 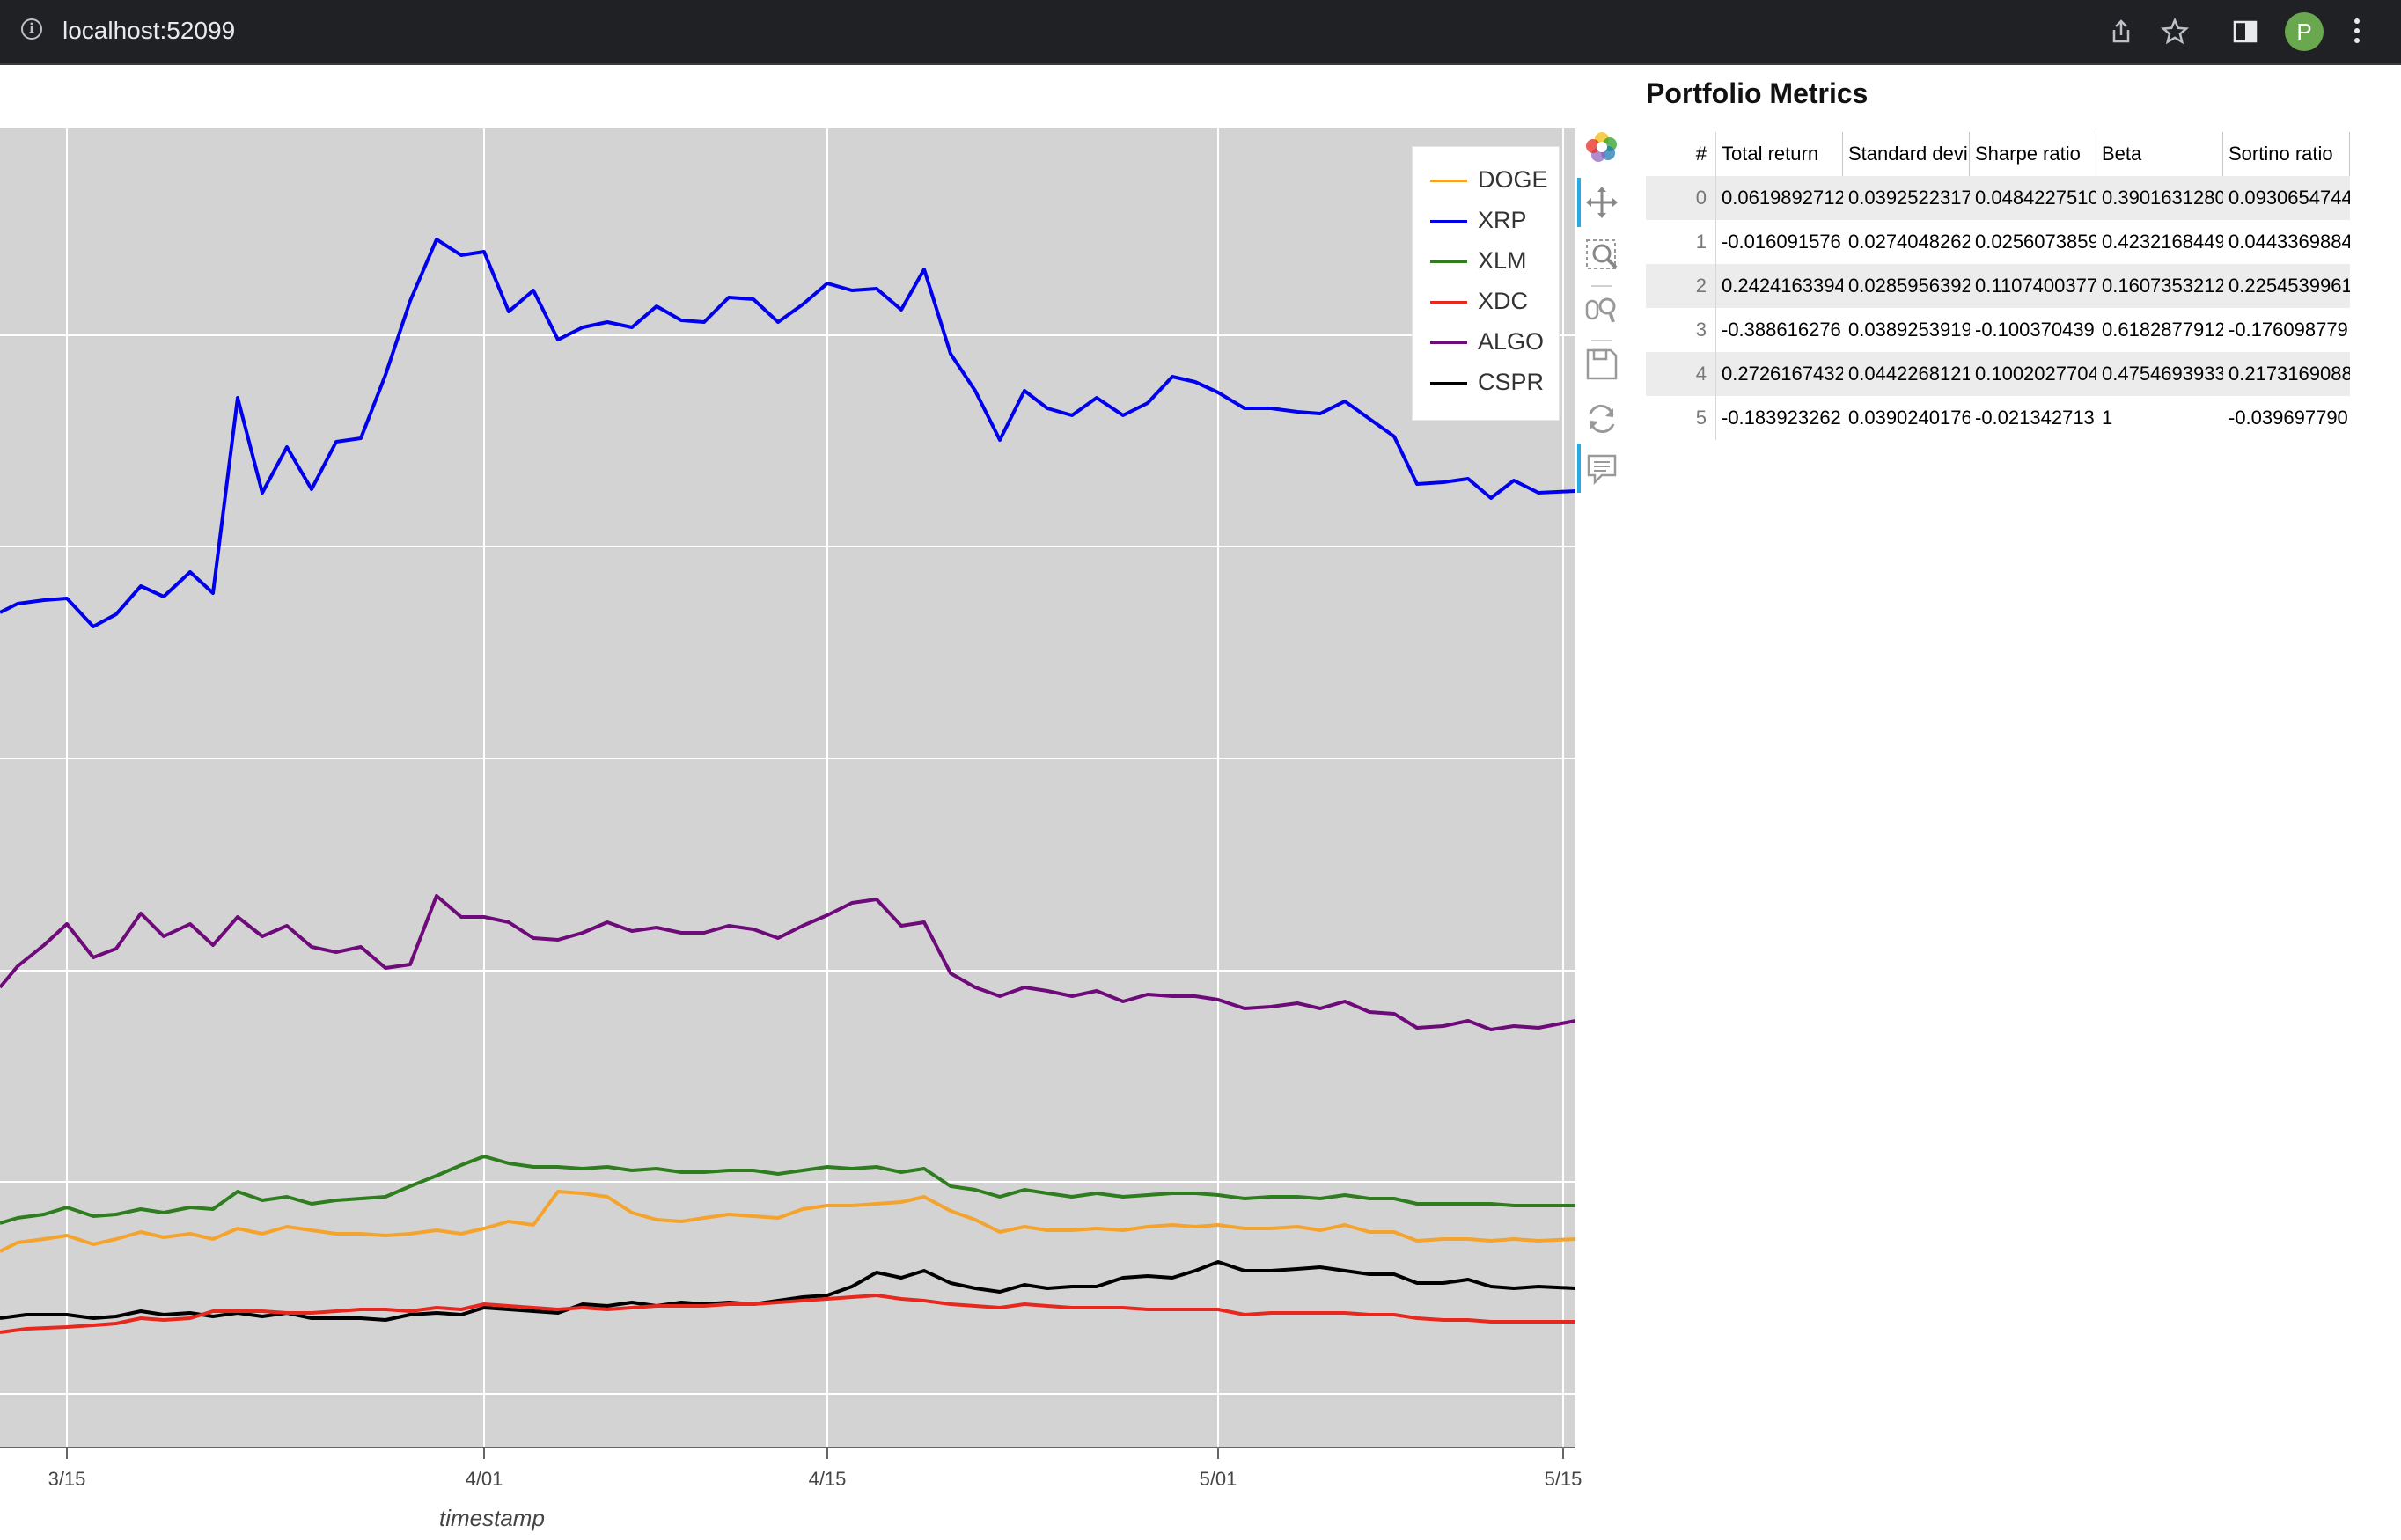 I want to click on legend-item-algo: ALGO, so click(x=1491, y=343).